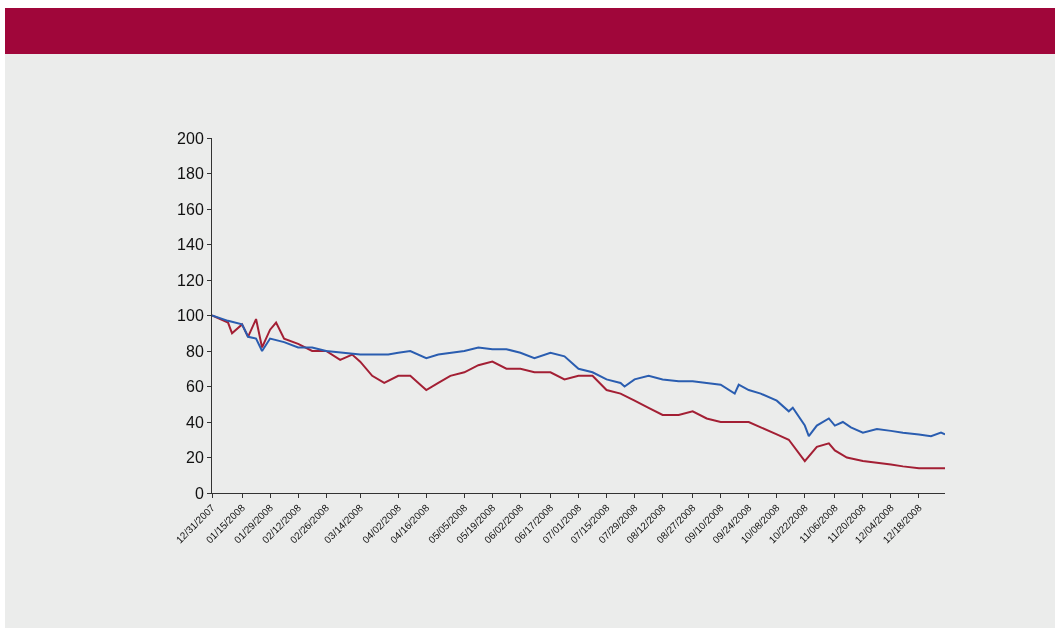 The width and height of the screenshot is (1060, 629). Describe the element at coordinates (190, 316) in the screenshot. I see `y-tick-label: 100` at that location.